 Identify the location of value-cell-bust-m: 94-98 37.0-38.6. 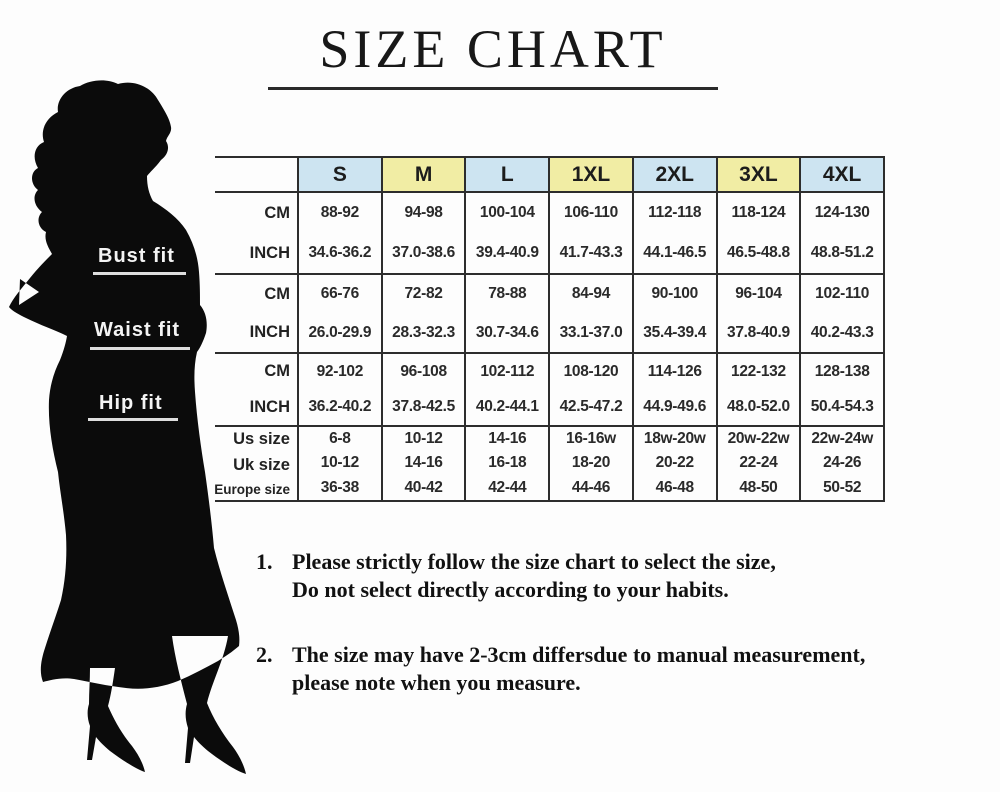
(424, 234).